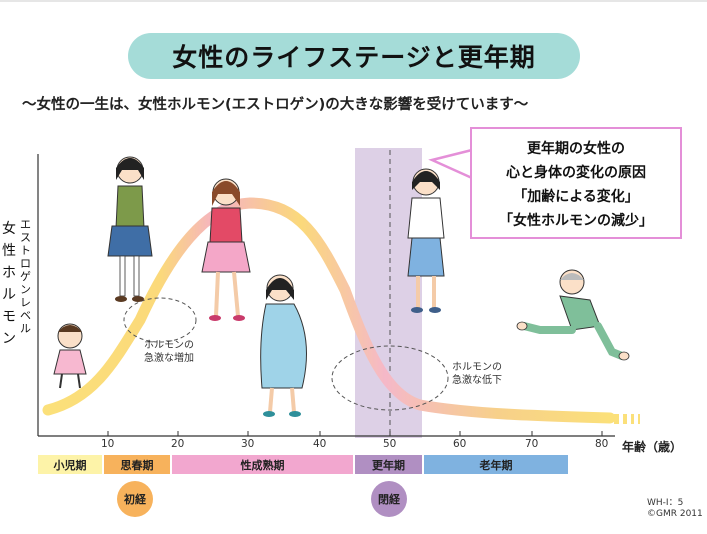 The image size is (707, 534). I want to click on callout-line: 「加齢による変化」, so click(576, 197).